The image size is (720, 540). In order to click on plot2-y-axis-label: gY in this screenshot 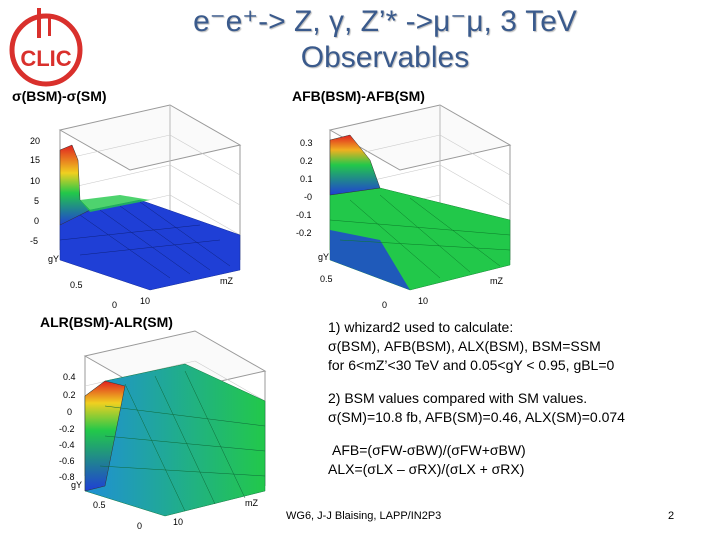, I will do `click(323, 257)`.